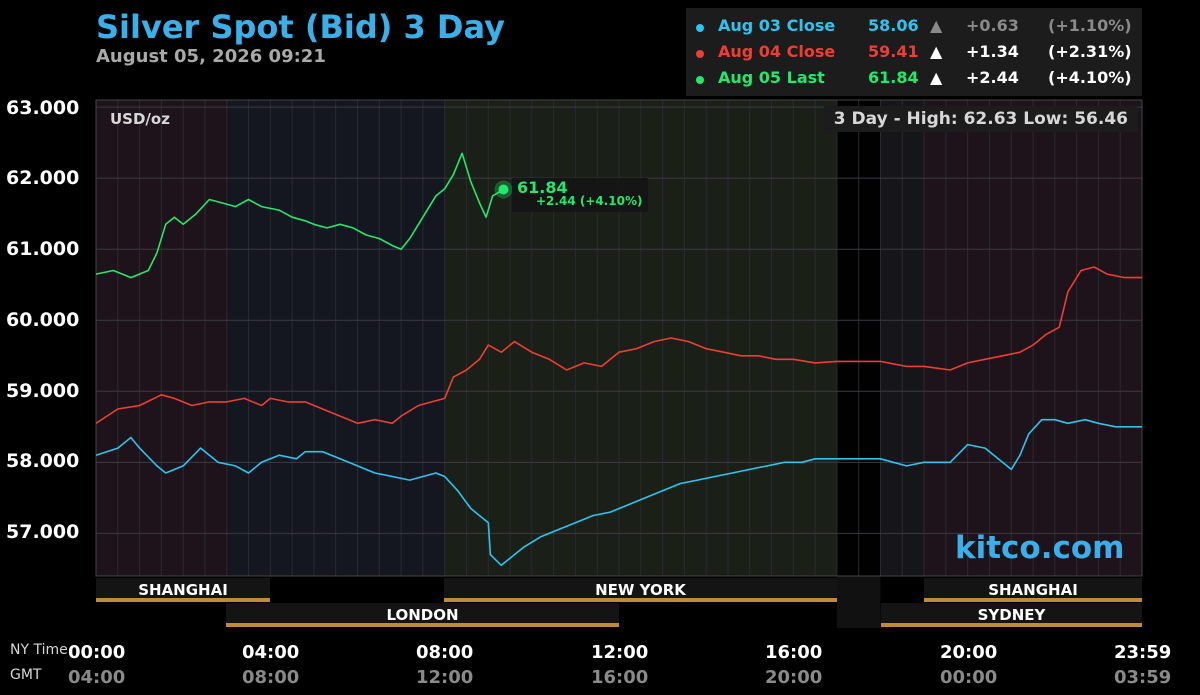 This screenshot has width=1200, height=695. I want to click on x-tick-gmt: 12:00, so click(445, 677).